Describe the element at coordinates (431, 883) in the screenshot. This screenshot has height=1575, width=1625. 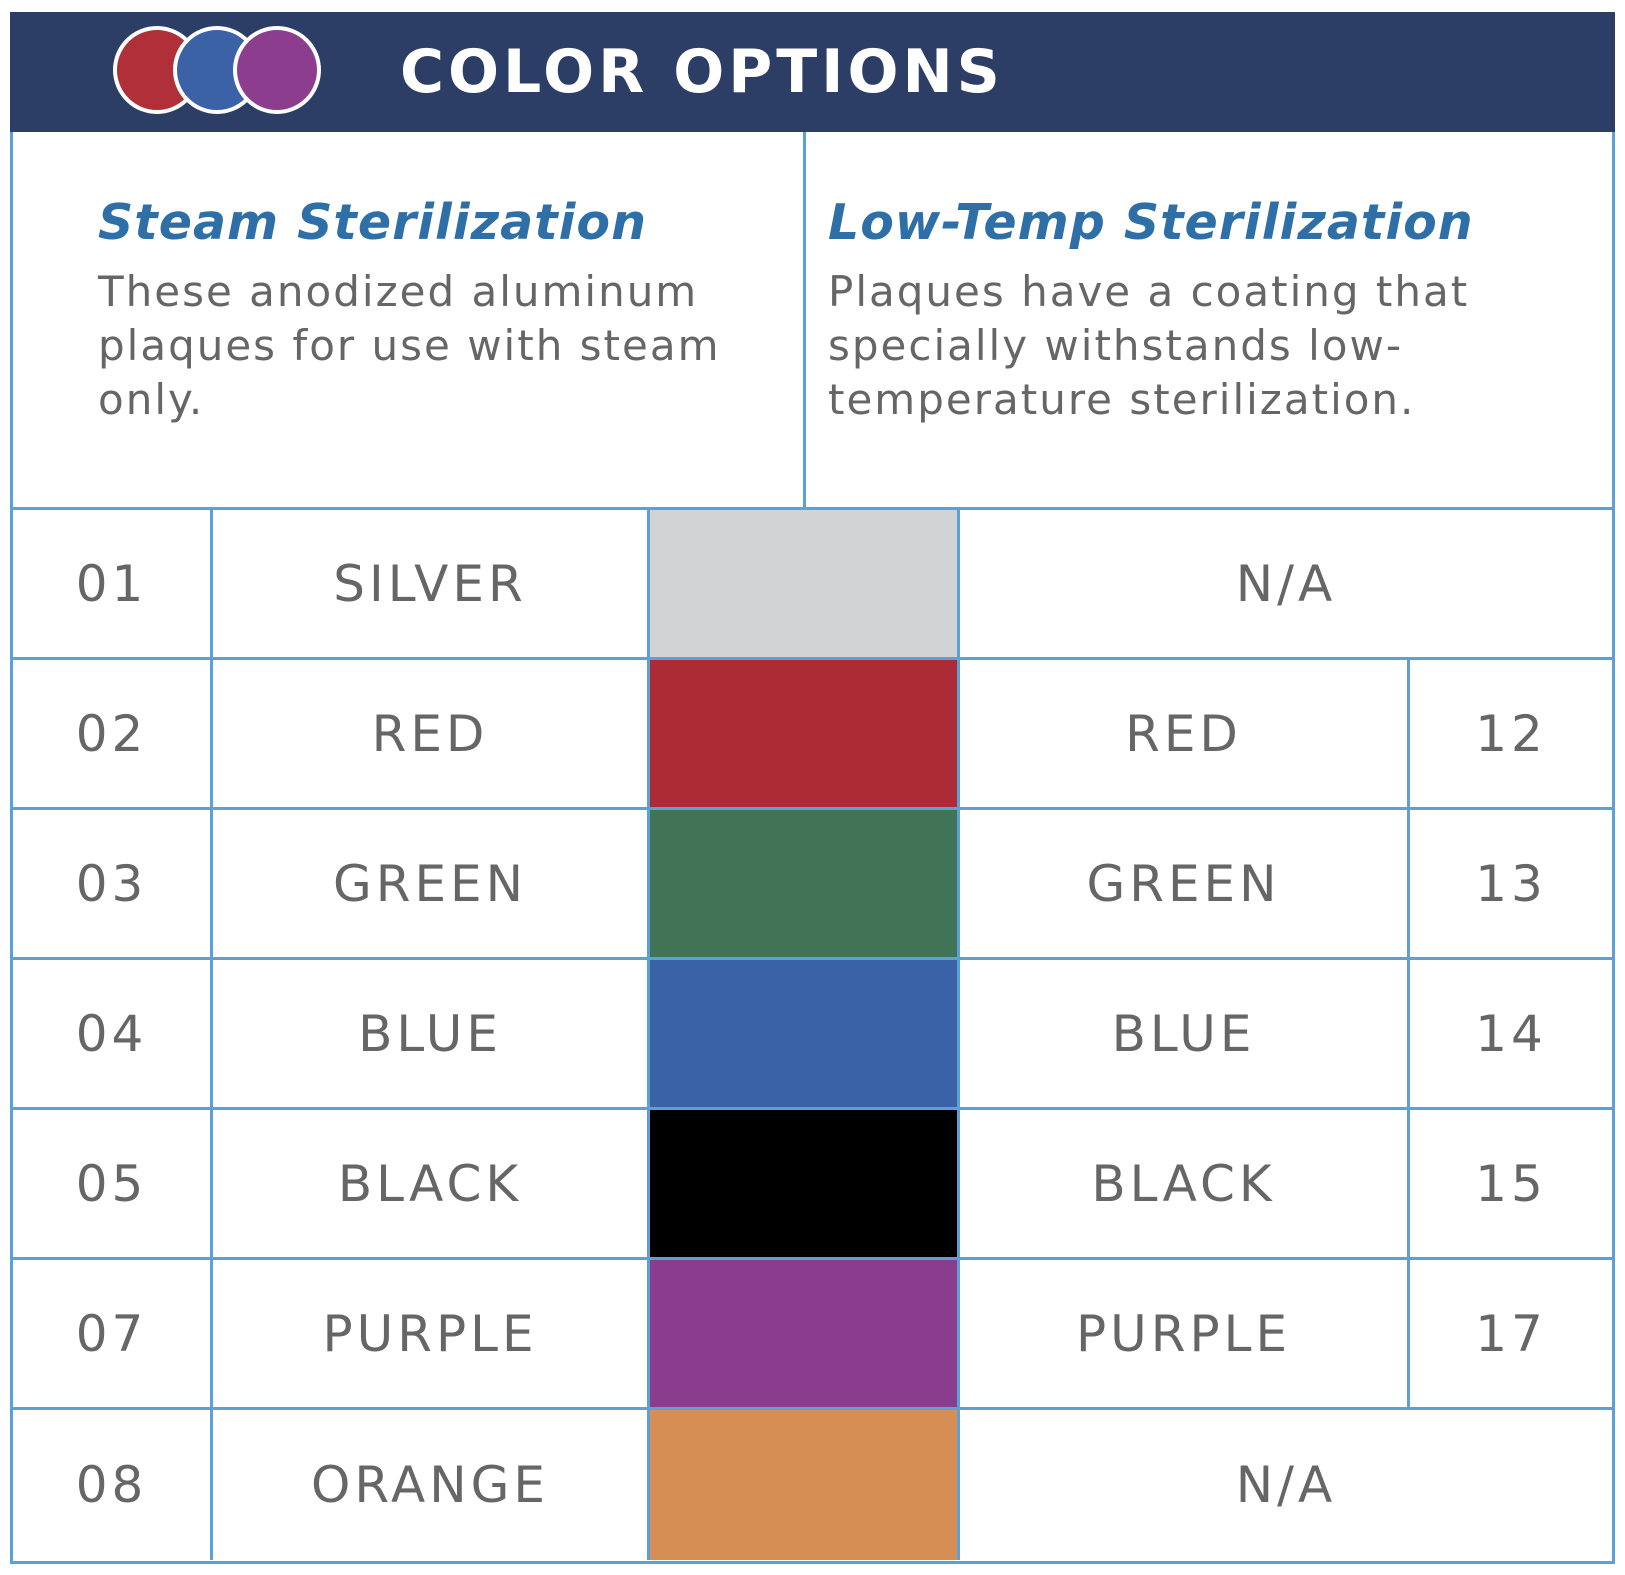
I see `color-name-cell: GREEN` at that location.